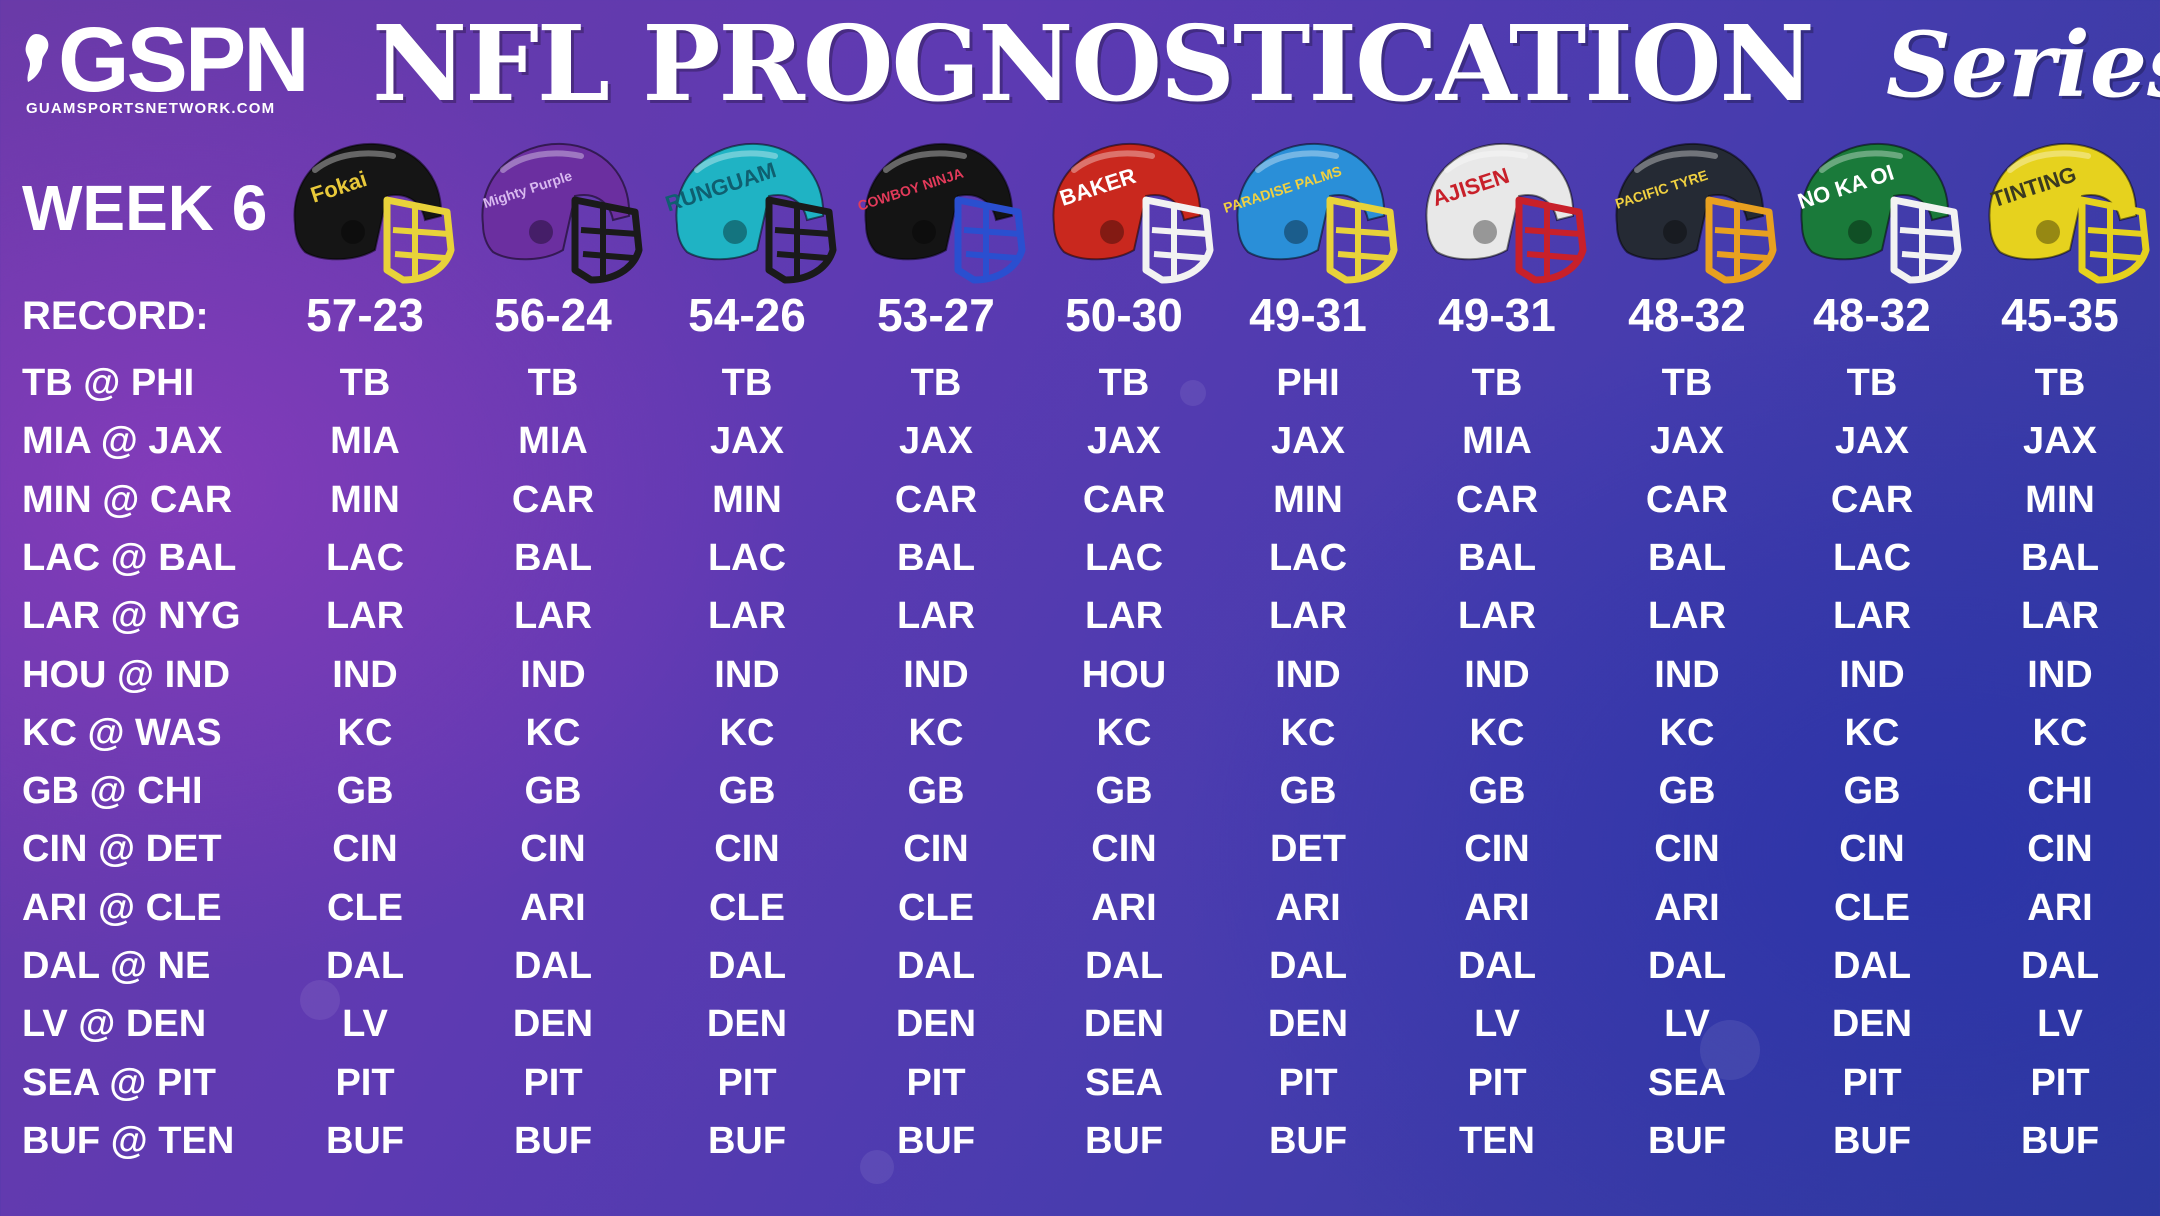  I want to click on helmet-icon: PARADISE PALMS, so click(1309, 213).